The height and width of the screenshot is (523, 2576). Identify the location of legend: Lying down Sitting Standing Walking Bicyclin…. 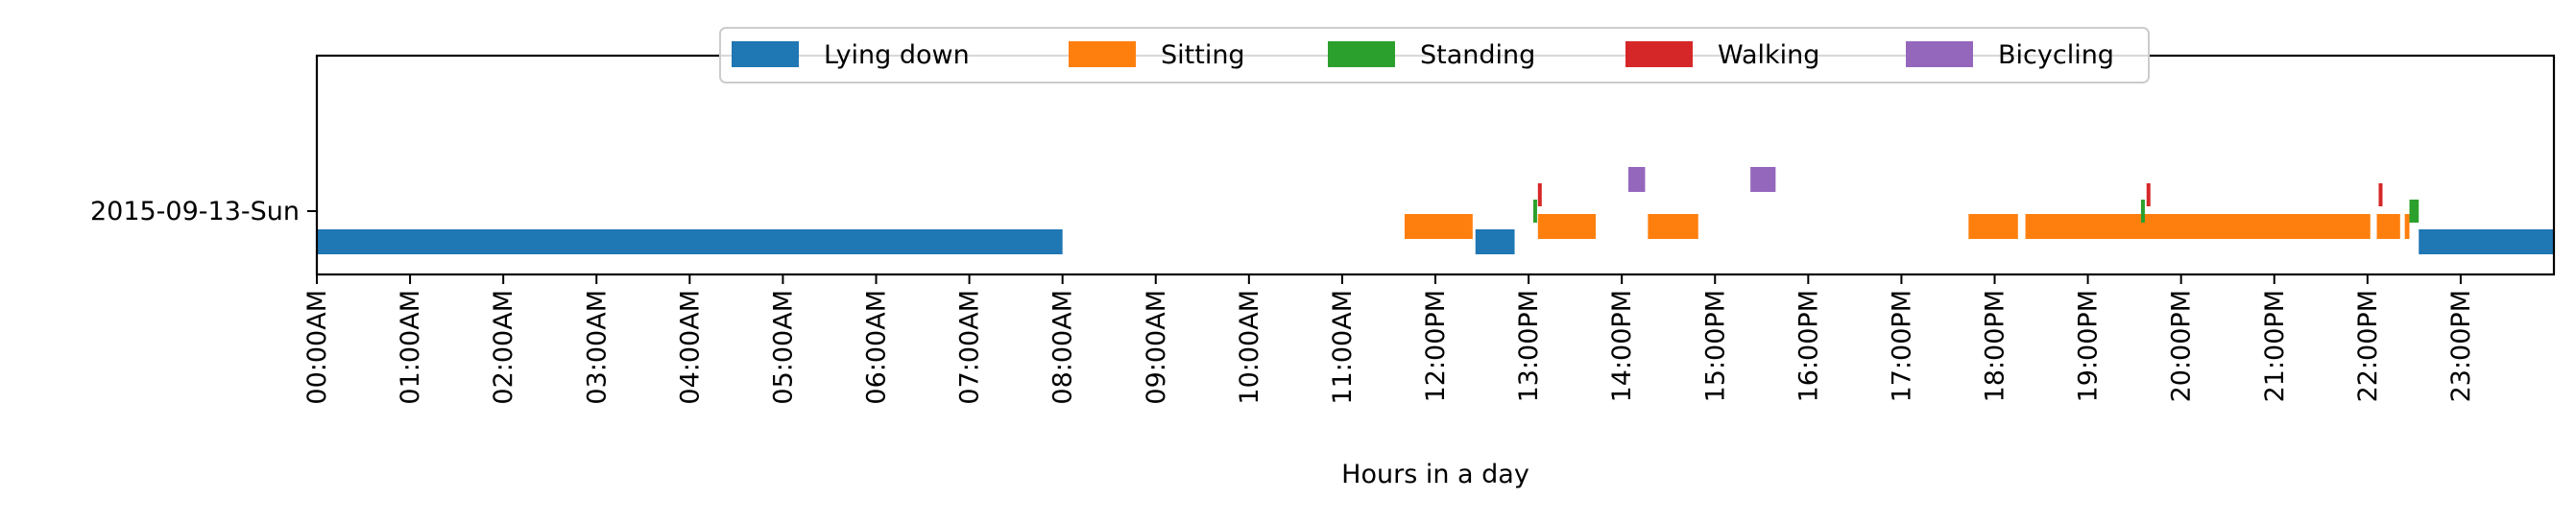
(1434, 55).